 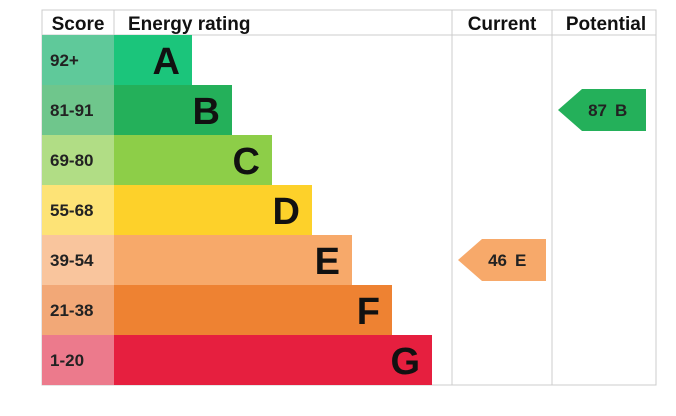 I want to click on band-c: 69-80 C, so click(x=157, y=160).